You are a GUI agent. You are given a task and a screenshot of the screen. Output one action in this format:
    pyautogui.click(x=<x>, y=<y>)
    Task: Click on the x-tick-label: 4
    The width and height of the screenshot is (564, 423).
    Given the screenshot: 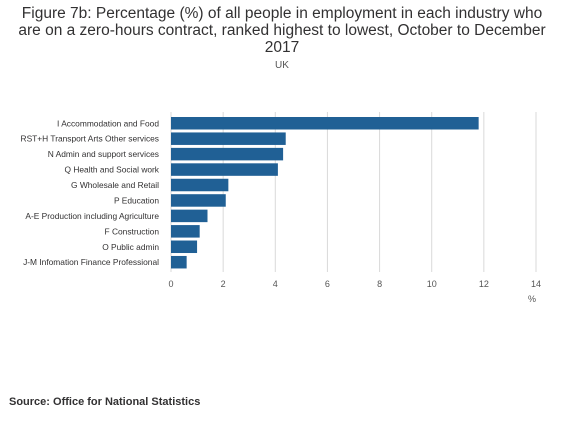 What is the action you would take?
    pyautogui.click(x=275, y=284)
    